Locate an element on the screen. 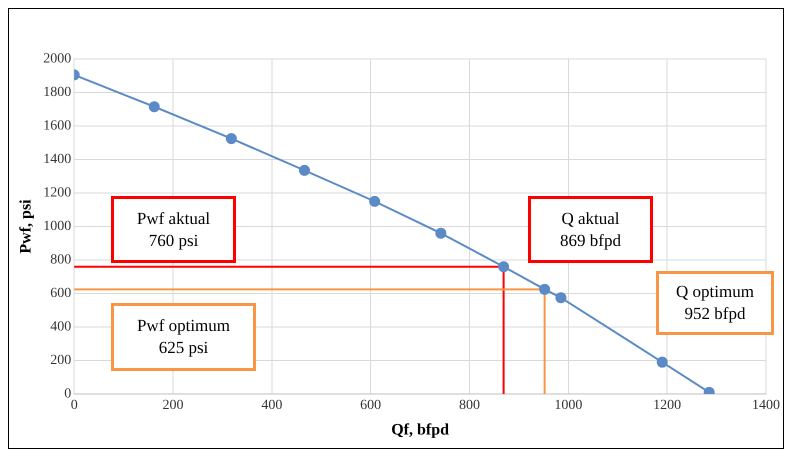 This screenshot has height=459, width=794. y-tick-label: 1200 is located at coordinates (57, 193).